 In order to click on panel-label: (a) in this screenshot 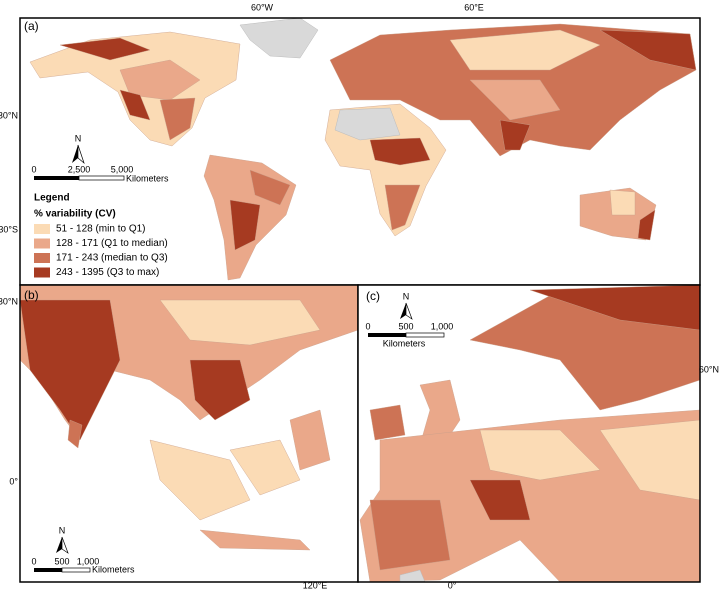, I will do `click(31, 26)`.